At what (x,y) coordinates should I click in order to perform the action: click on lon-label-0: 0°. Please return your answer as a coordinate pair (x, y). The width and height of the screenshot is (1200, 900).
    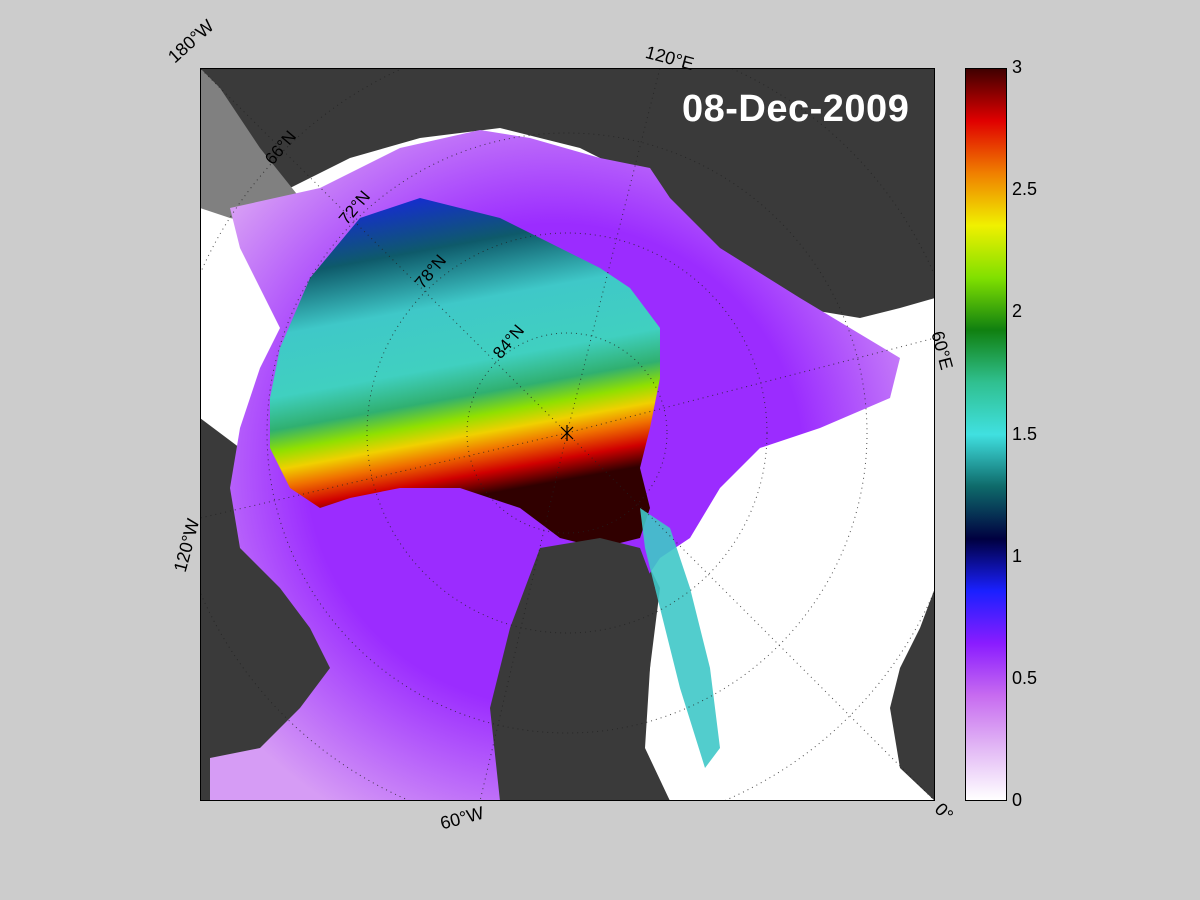
    Looking at the image, I should click on (944, 812).